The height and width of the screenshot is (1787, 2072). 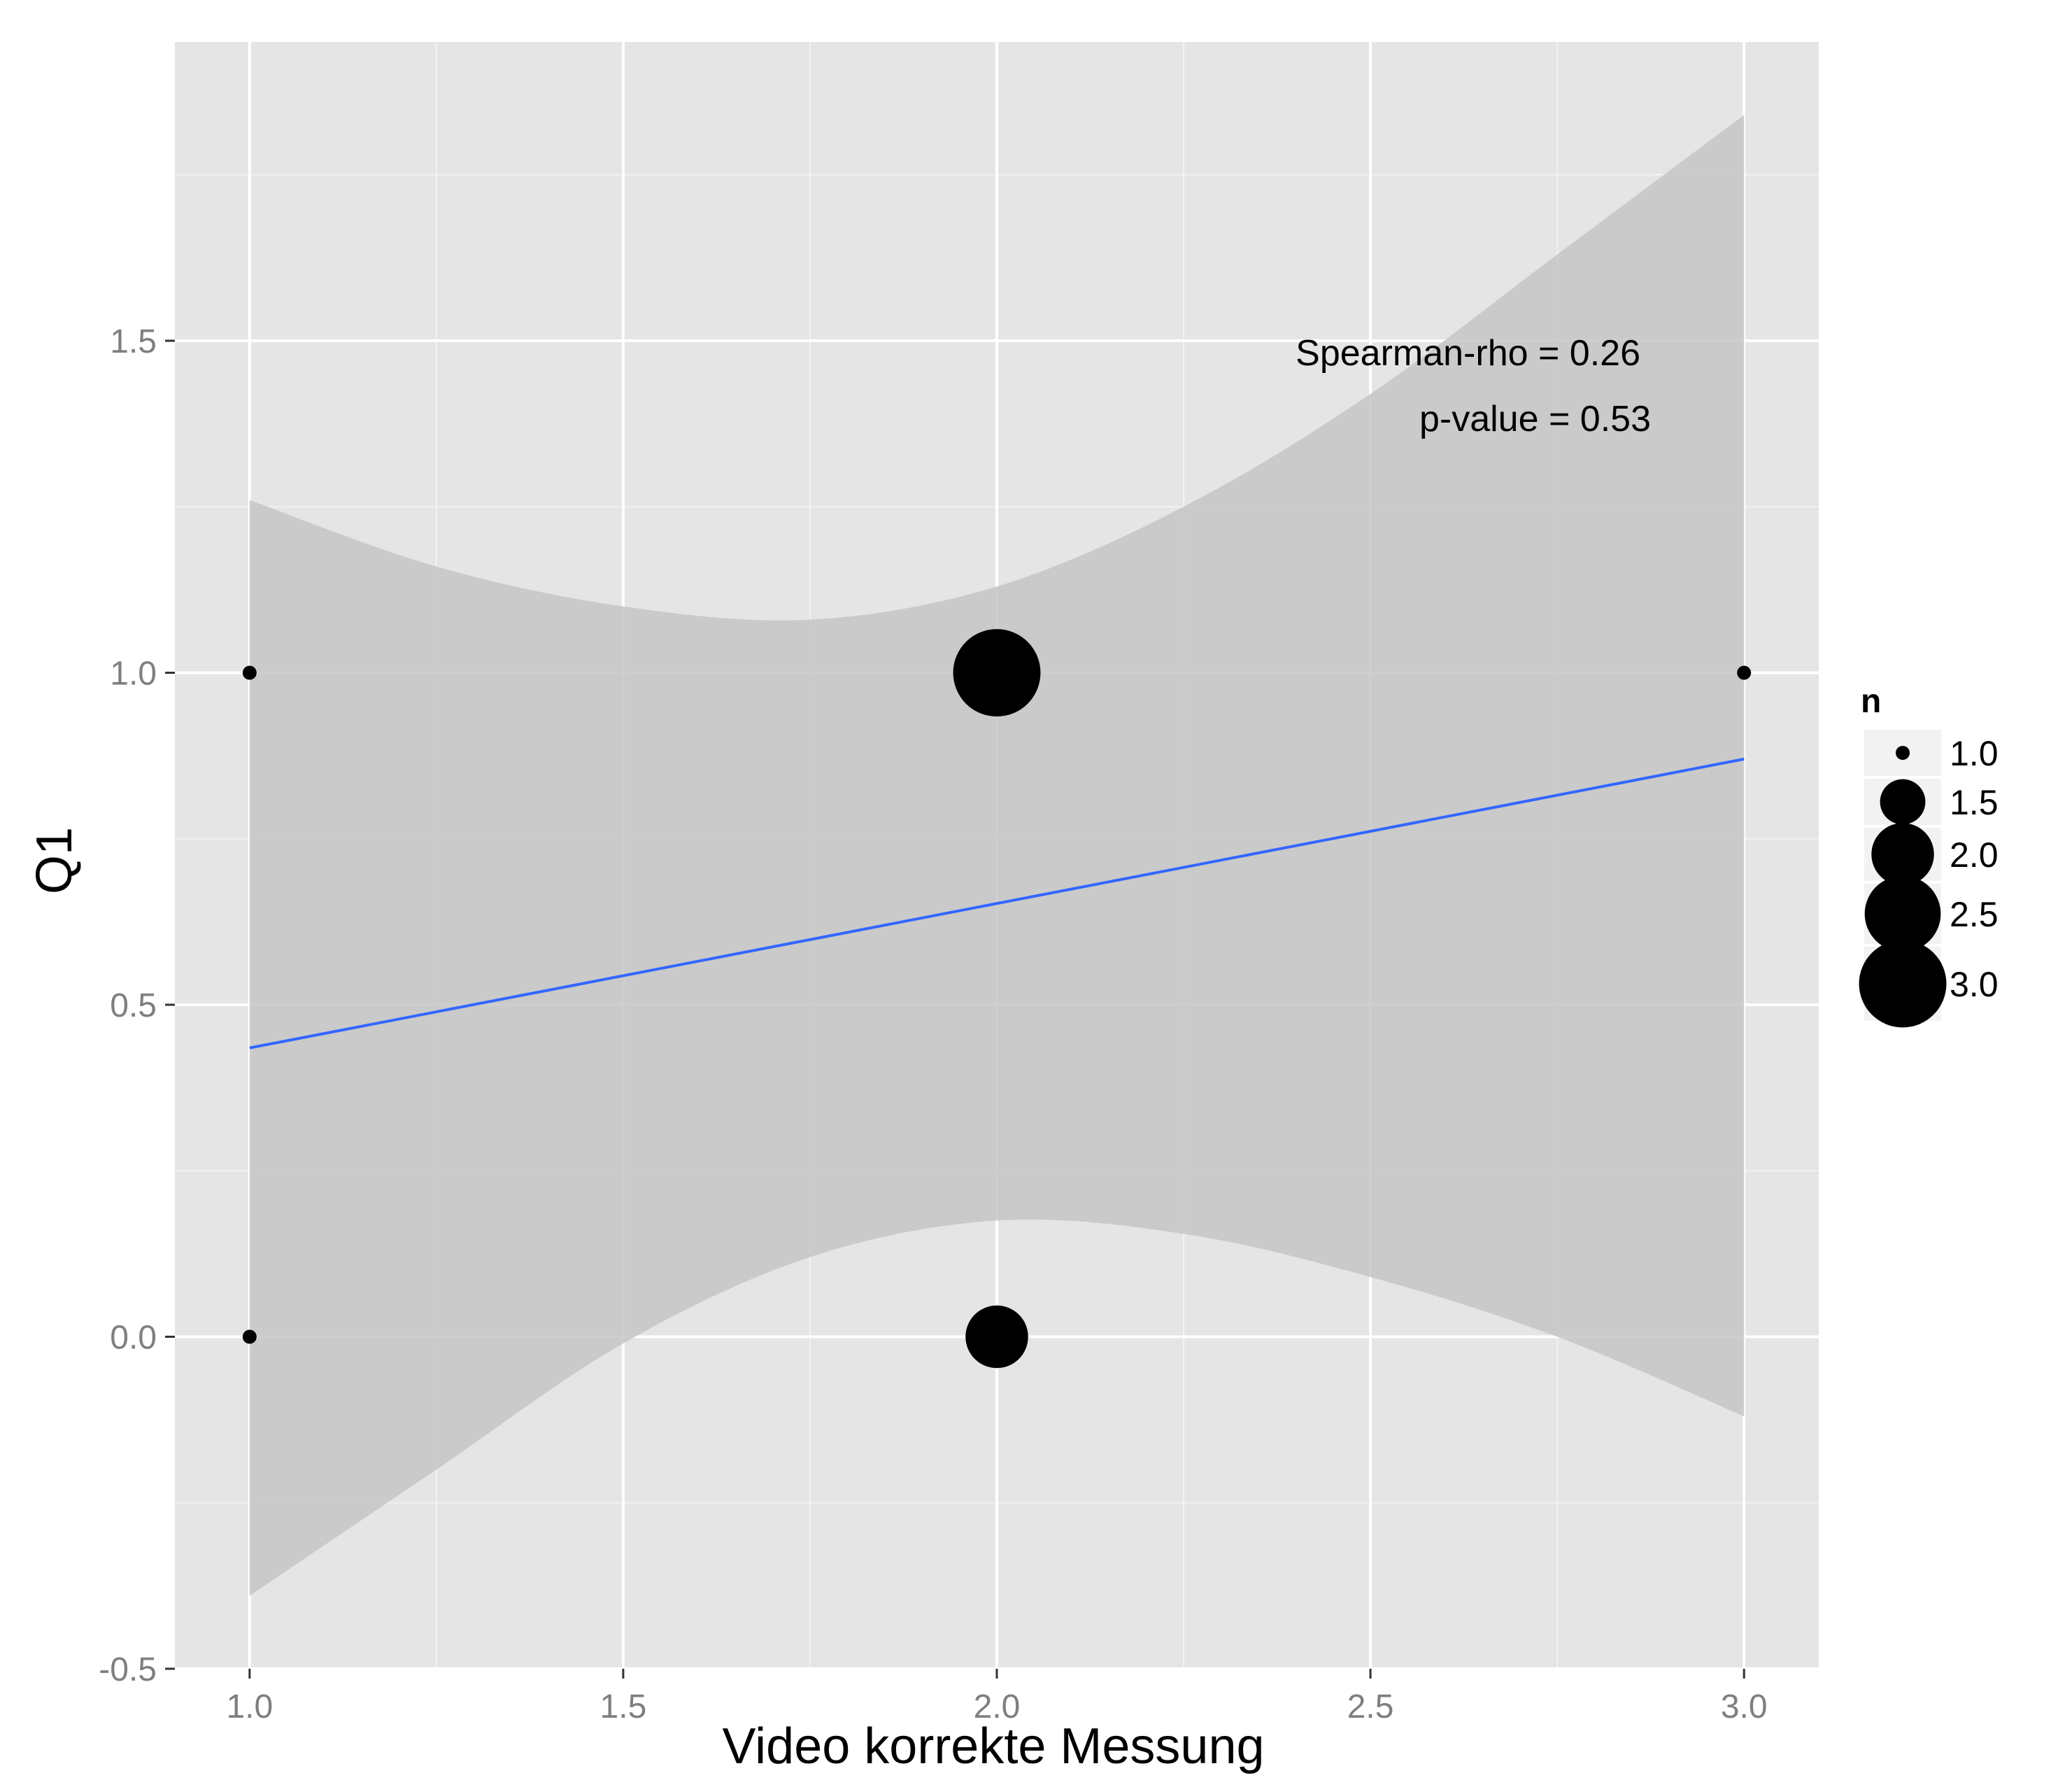 I want to click on x-tick-label: 3.0, so click(x=1744, y=1706).